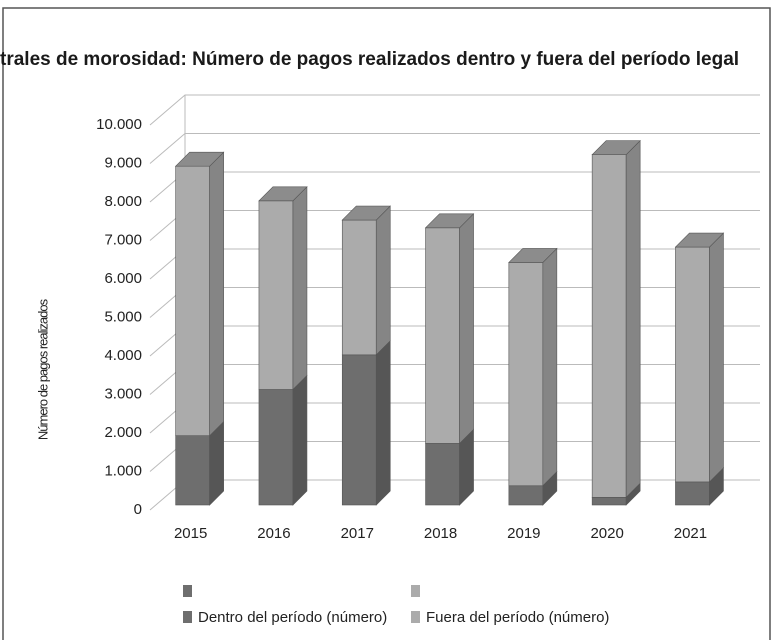 This screenshot has width=782, height=640. Describe the element at coordinates (190, 533) in the screenshot. I see `x-tick-label: 2015` at that location.